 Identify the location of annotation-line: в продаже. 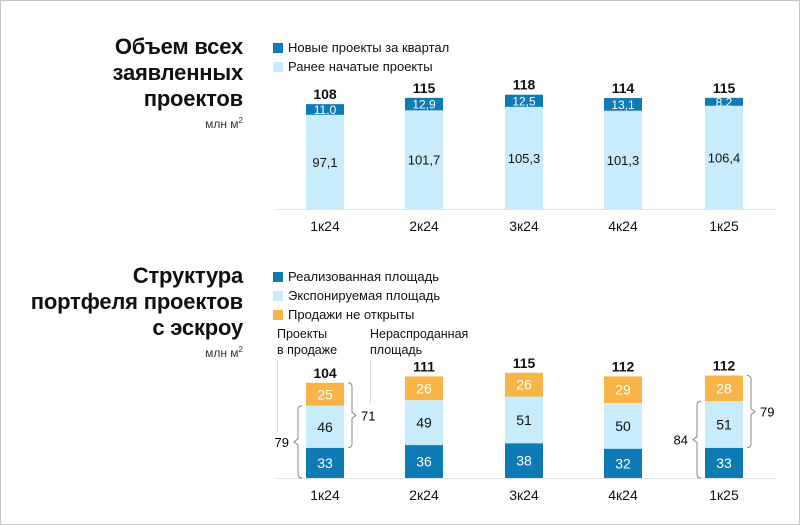
(307, 350).